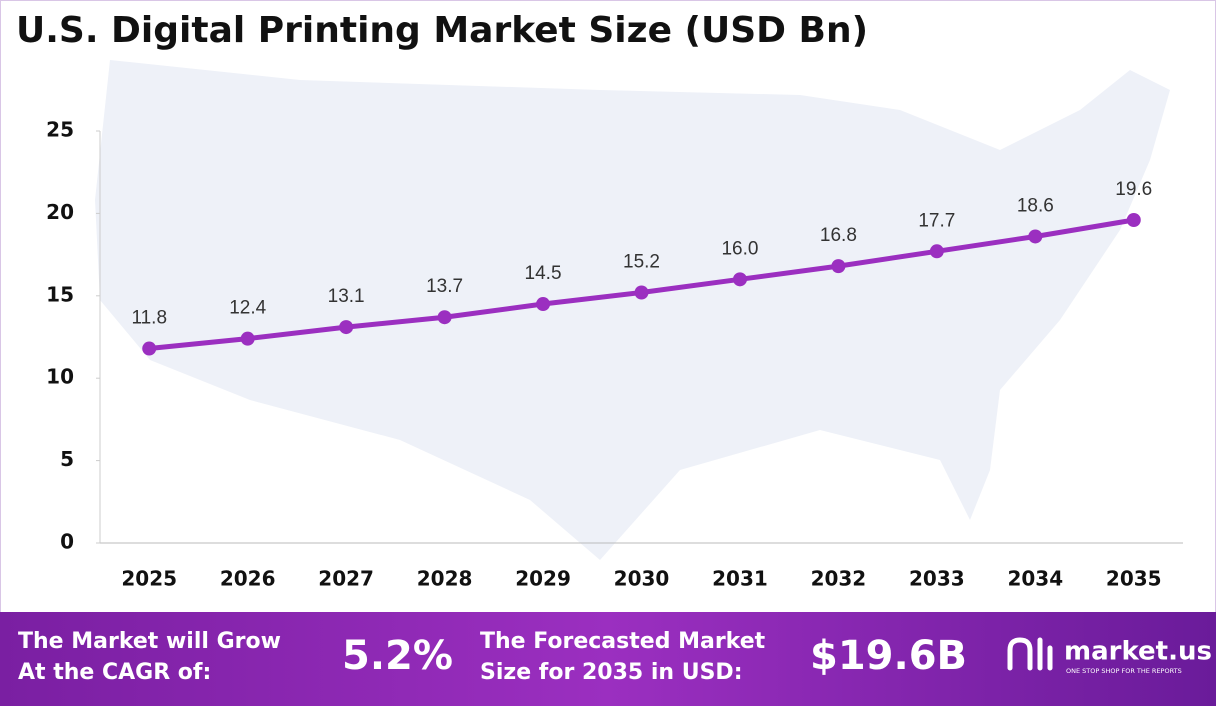 The width and height of the screenshot is (1216, 706). I want to click on x-tick-label: 2026, so click(248, 579).